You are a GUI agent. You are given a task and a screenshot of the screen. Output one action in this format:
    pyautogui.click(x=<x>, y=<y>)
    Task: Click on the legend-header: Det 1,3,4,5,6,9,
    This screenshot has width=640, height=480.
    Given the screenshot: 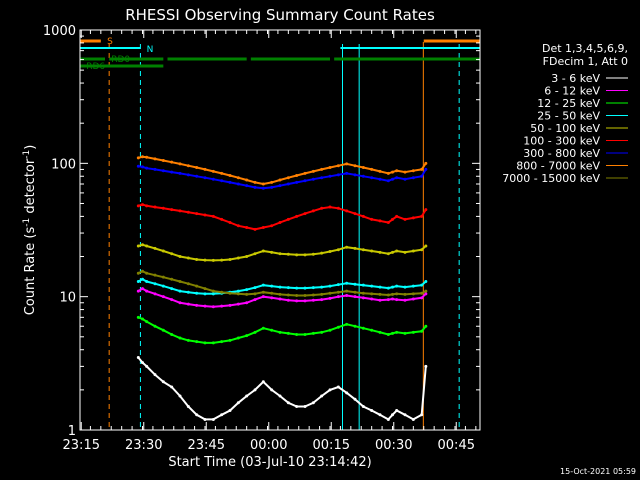 What is the action you would take?
    pyautogui.click(x=585, y=48)
    